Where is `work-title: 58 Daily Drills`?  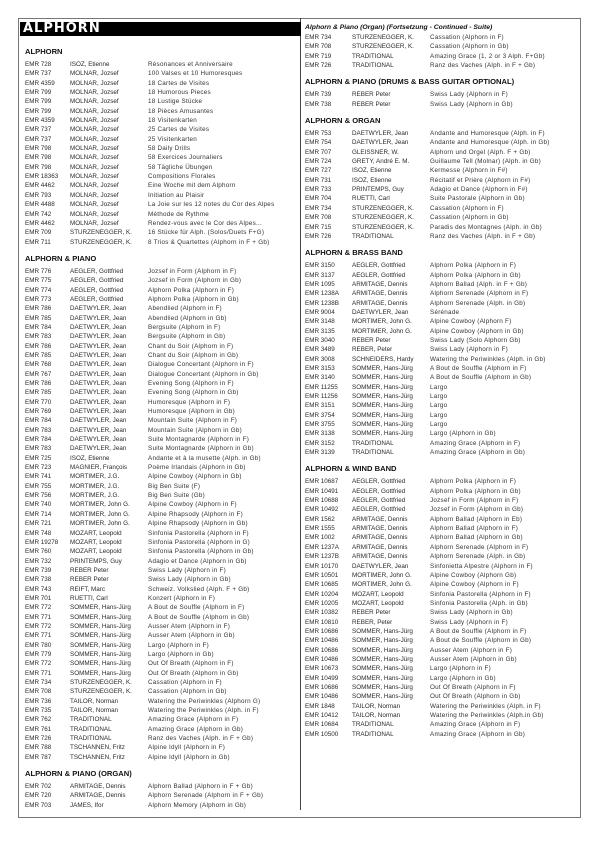 work-title: 58 Daily Drills is located at coordinates (169, 149).